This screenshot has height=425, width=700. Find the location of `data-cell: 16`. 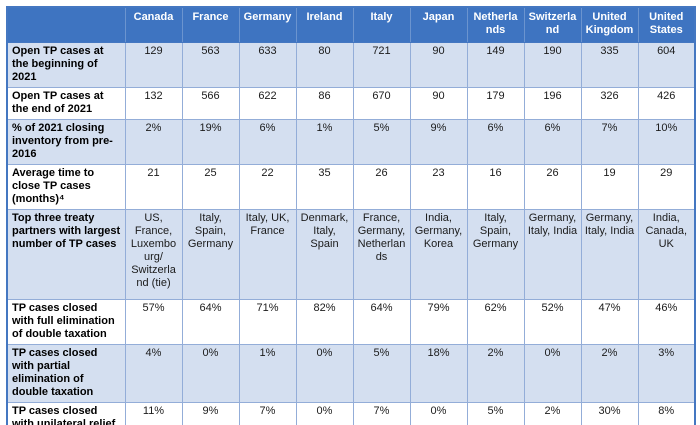

data-cell: 16 is located at coordinates (495, 187).